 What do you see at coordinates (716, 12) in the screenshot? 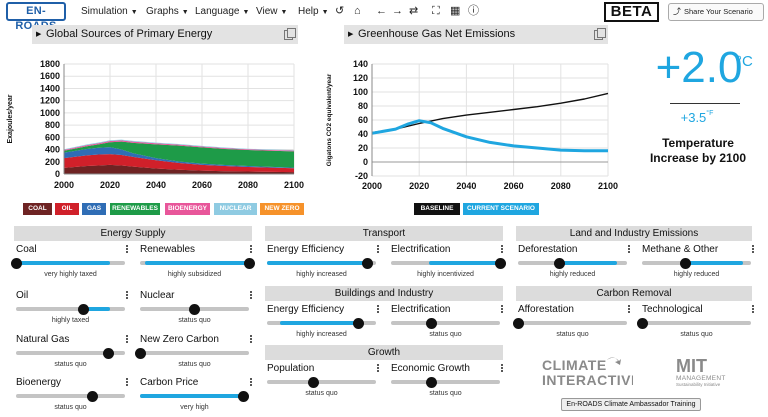
I see `share-scenario-button: ⤴ Share Your Scenario` at bounding box center [716, 12].